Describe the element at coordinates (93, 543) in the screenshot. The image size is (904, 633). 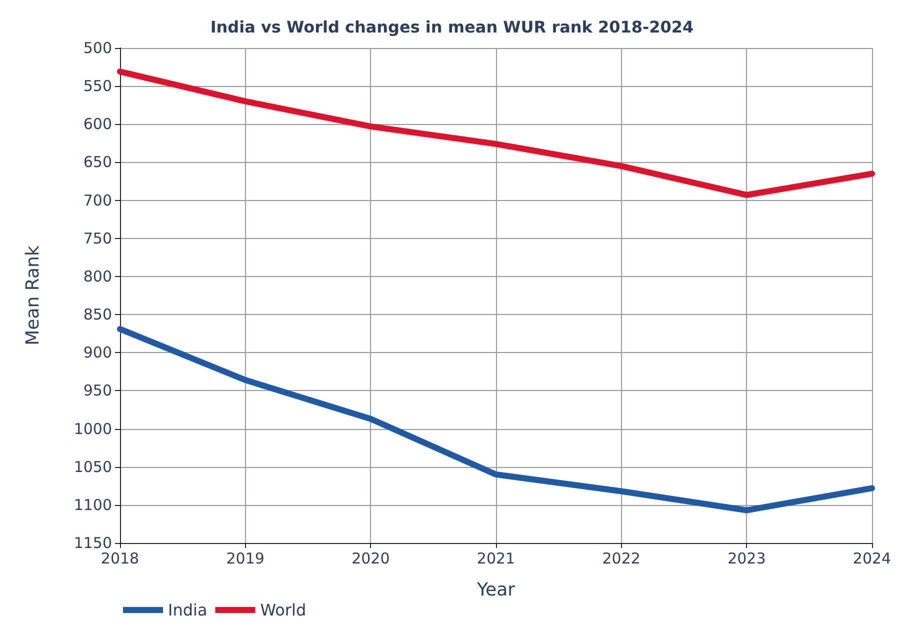
I see `y-tick-label: 1150` at that location.